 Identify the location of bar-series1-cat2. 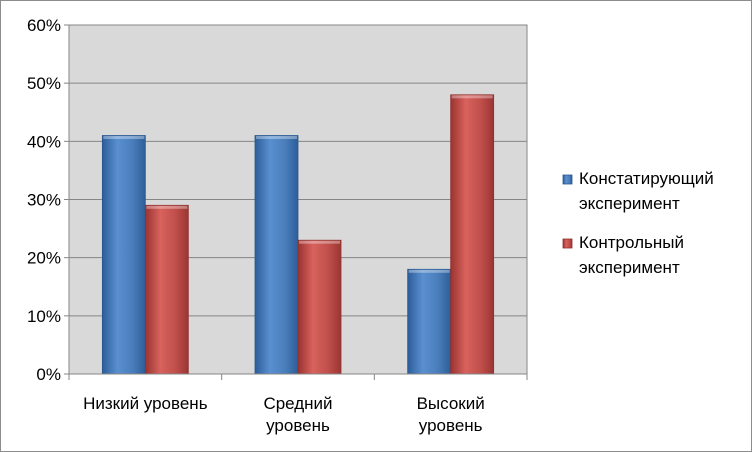
(276, 255).